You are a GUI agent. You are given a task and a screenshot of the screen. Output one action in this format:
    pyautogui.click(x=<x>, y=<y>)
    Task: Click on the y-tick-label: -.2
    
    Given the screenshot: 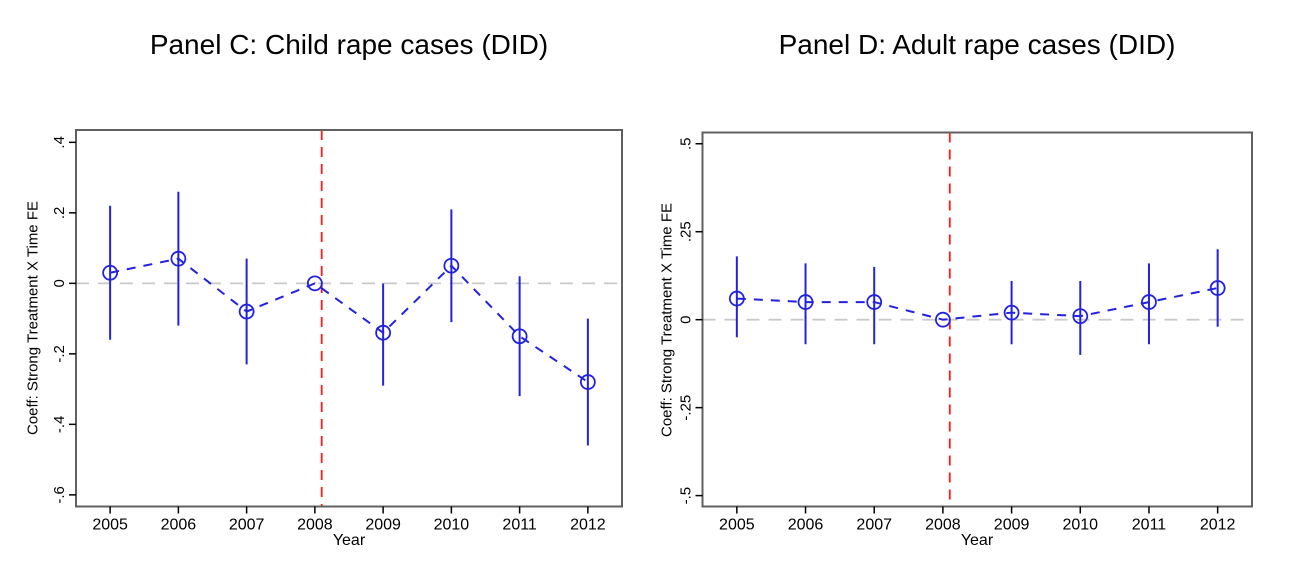 What is the action you would take?
    pyautogui.click(x=59, y=354)
    